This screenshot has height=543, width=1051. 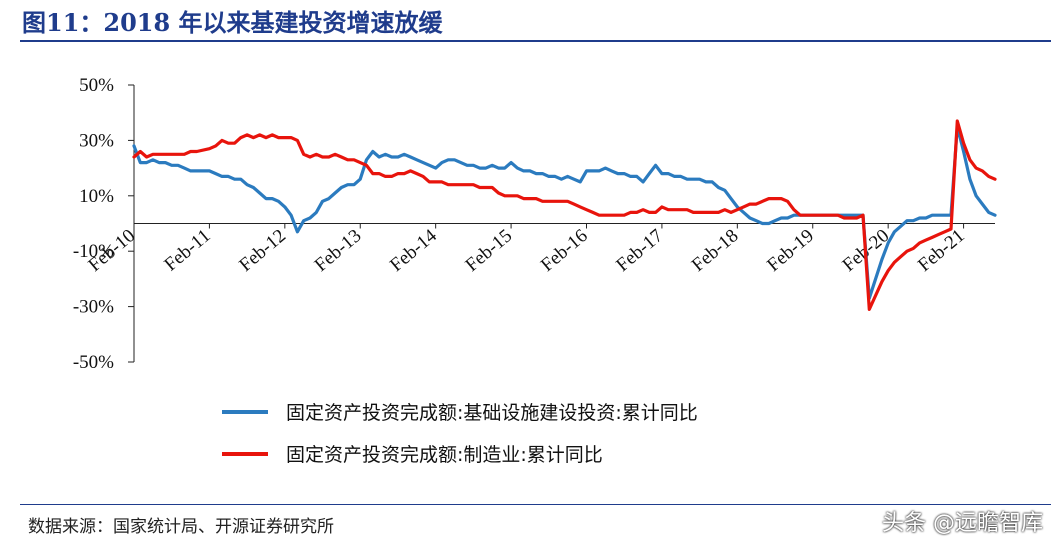 What do you see at coordinates (715, 250) in the screenshot?
I see `x-tick-label: Feb-18` at bounding box center [715, 250].